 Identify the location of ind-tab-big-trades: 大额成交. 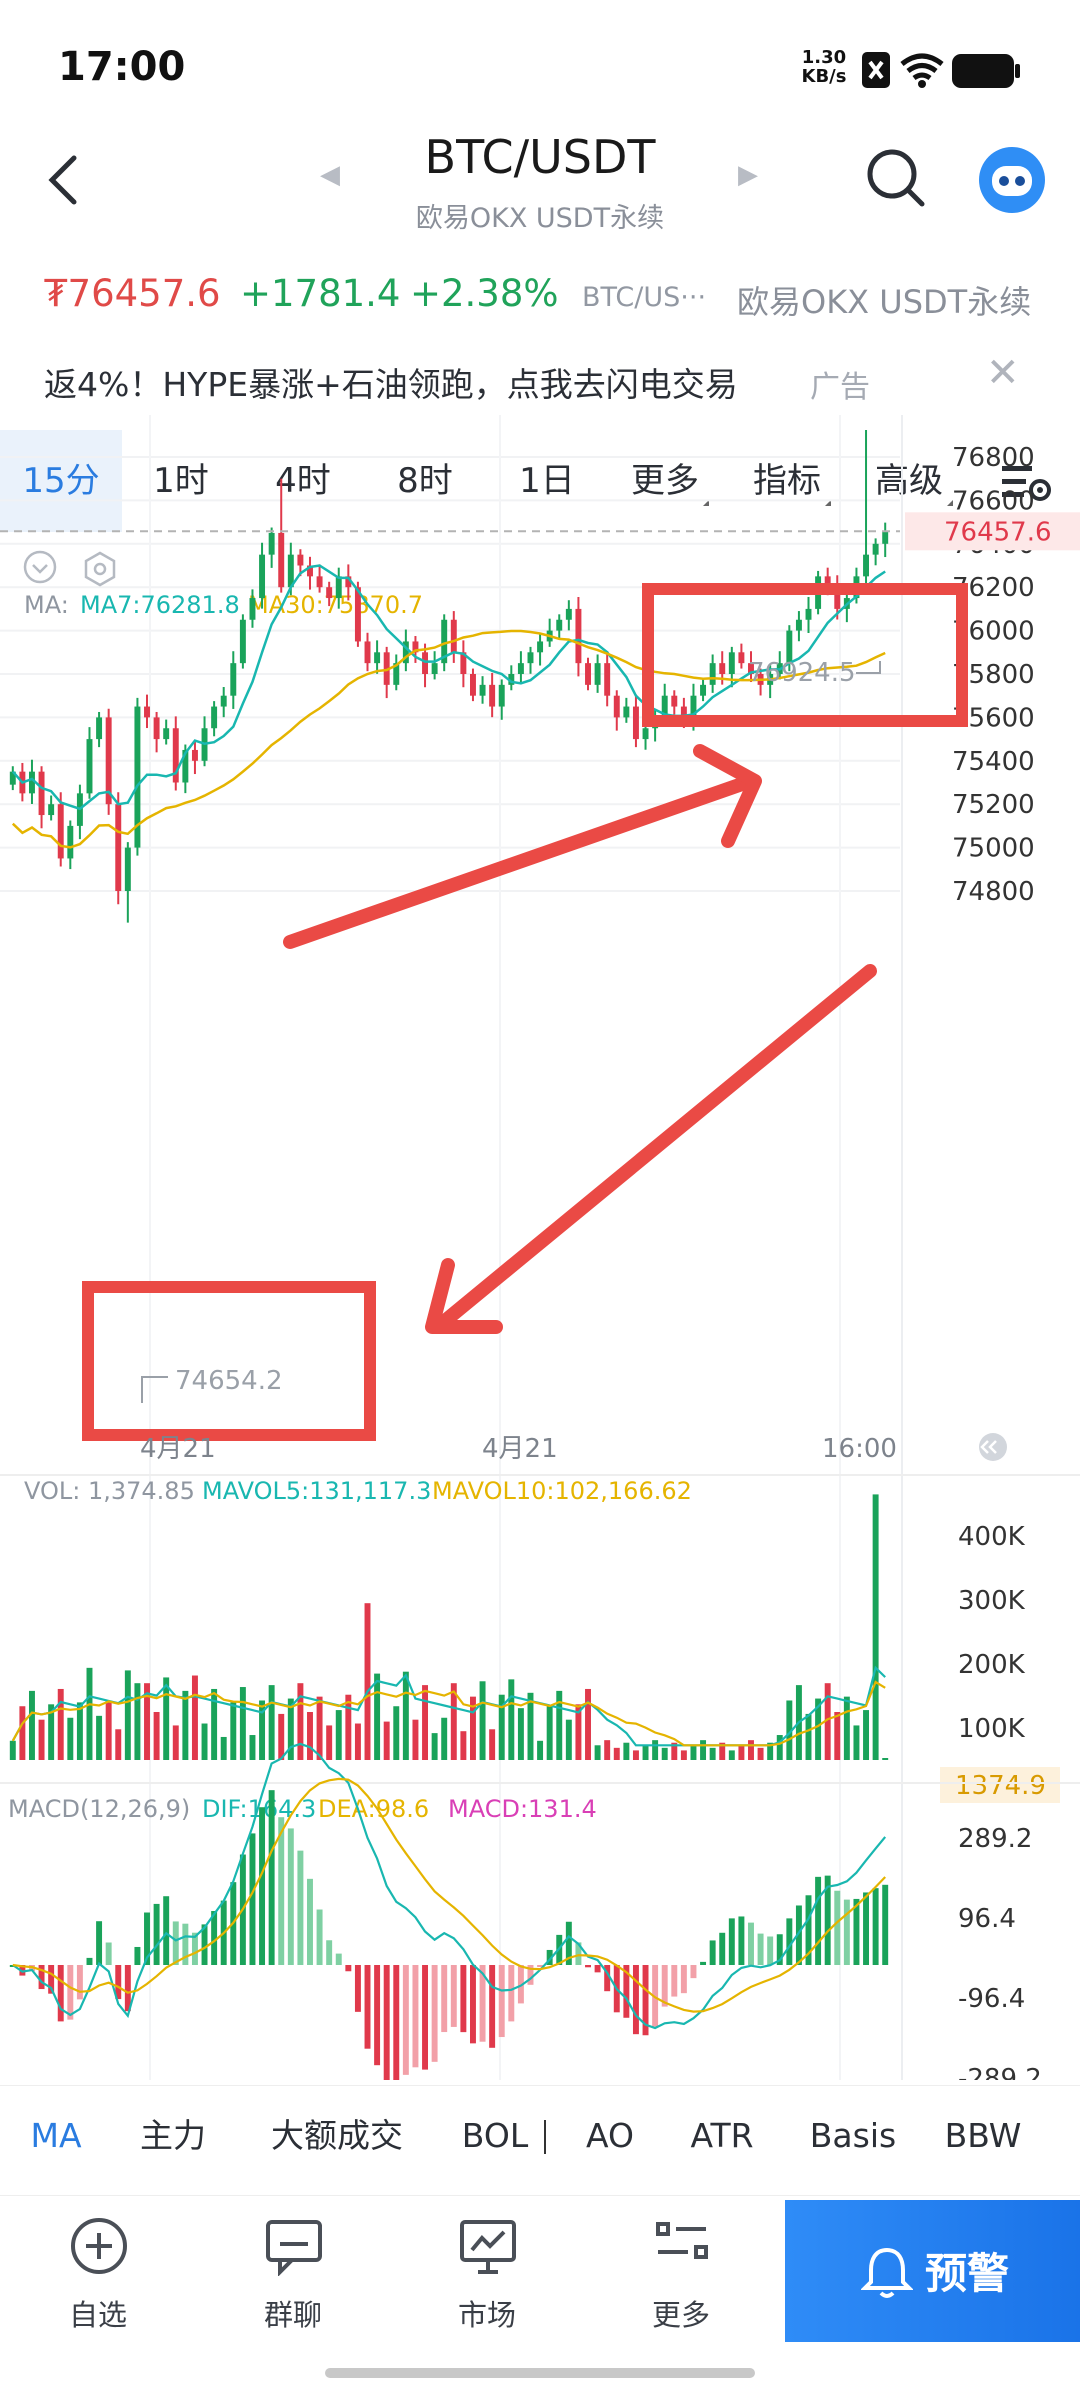
(337, 2135).